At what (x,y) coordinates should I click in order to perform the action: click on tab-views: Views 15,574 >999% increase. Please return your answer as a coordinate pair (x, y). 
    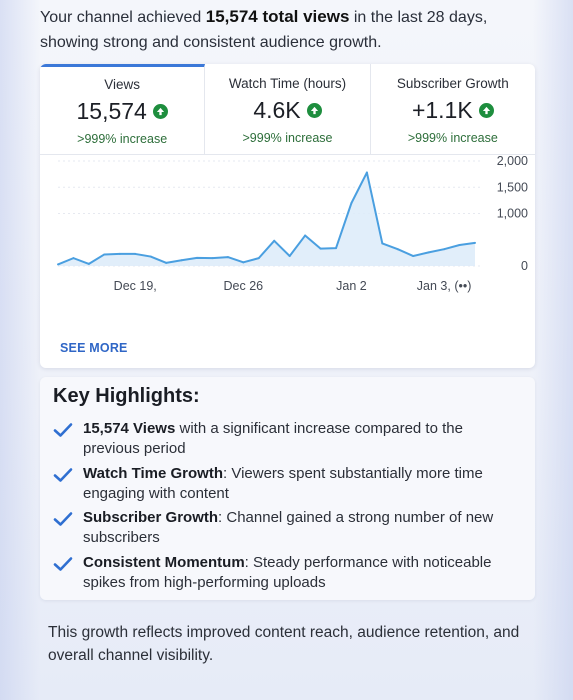
    Looking at the image, I should click on (123, 109).